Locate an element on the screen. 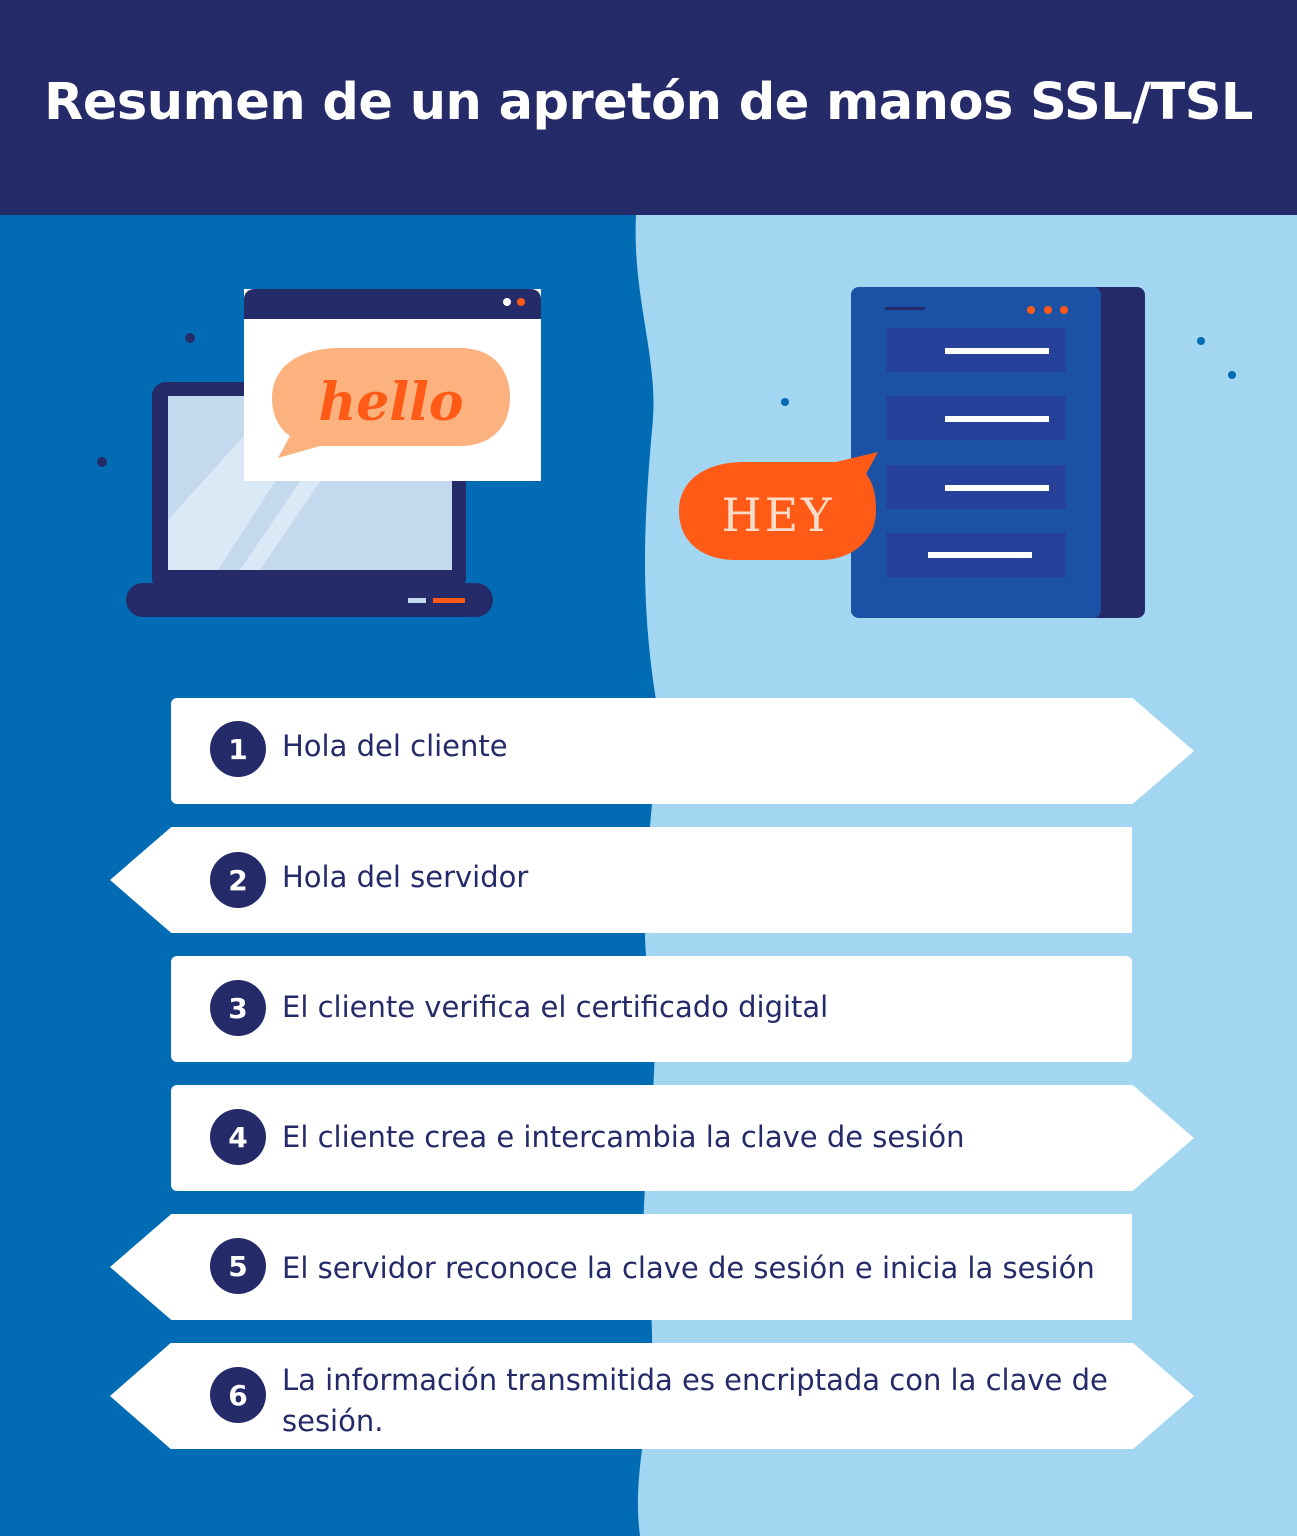  step-3-badge: 3 is located at coordinates (238, 1008).